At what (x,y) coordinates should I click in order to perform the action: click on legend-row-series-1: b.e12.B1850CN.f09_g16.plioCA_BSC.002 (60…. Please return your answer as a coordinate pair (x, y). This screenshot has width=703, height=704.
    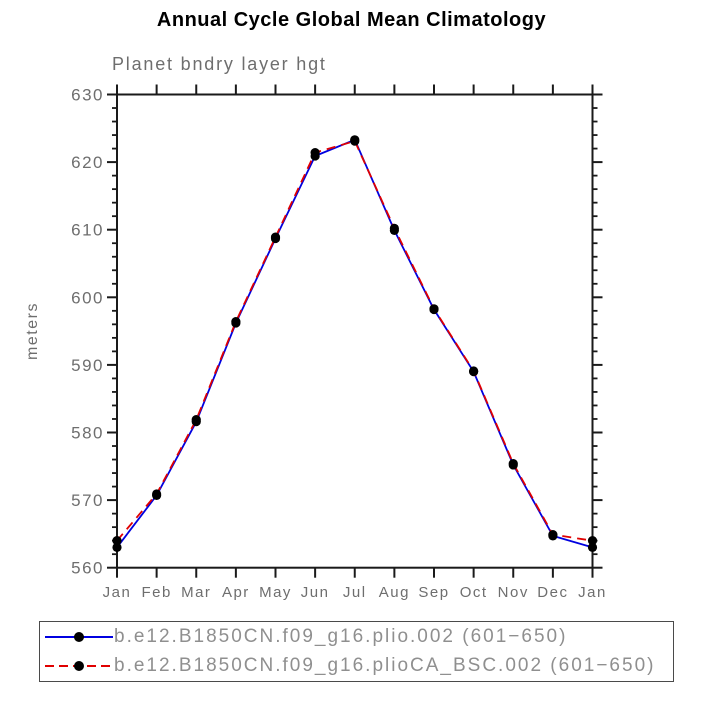
    Looking at the image, I should click on (356, 665).